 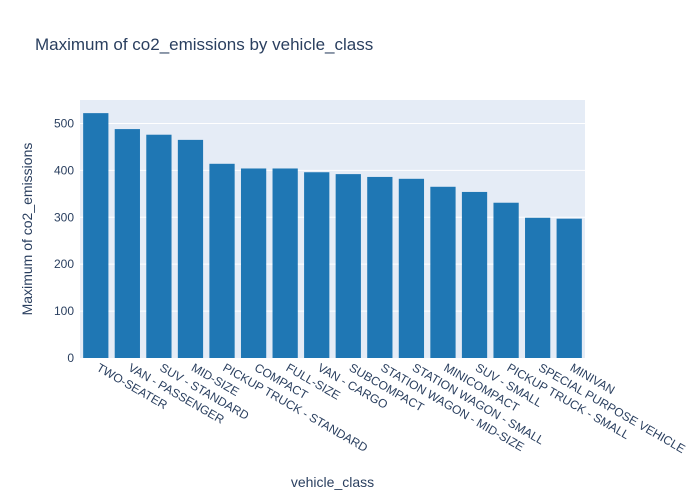 I want to click on y-tick-label: 500, so click(x=64, y=123).